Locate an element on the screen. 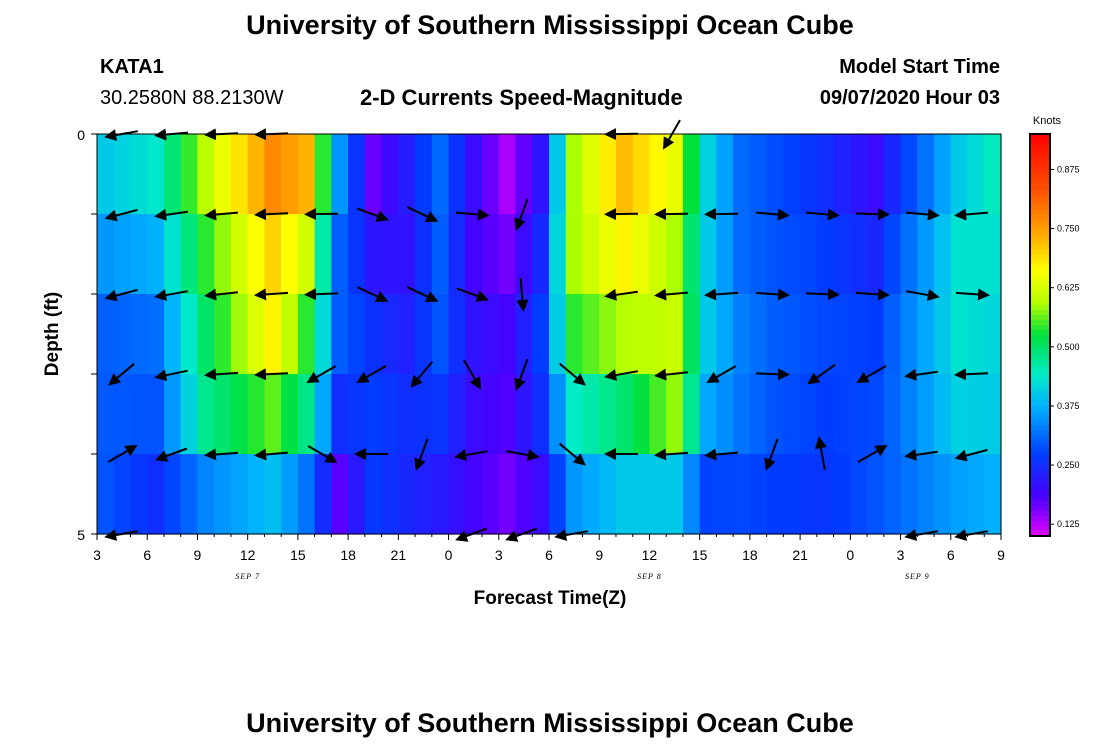 Image resolution: width=1100 pixels, height=750 pixels. model-start-value: 09/07/2020 Hour 03 is located at coordinates (909, 98).